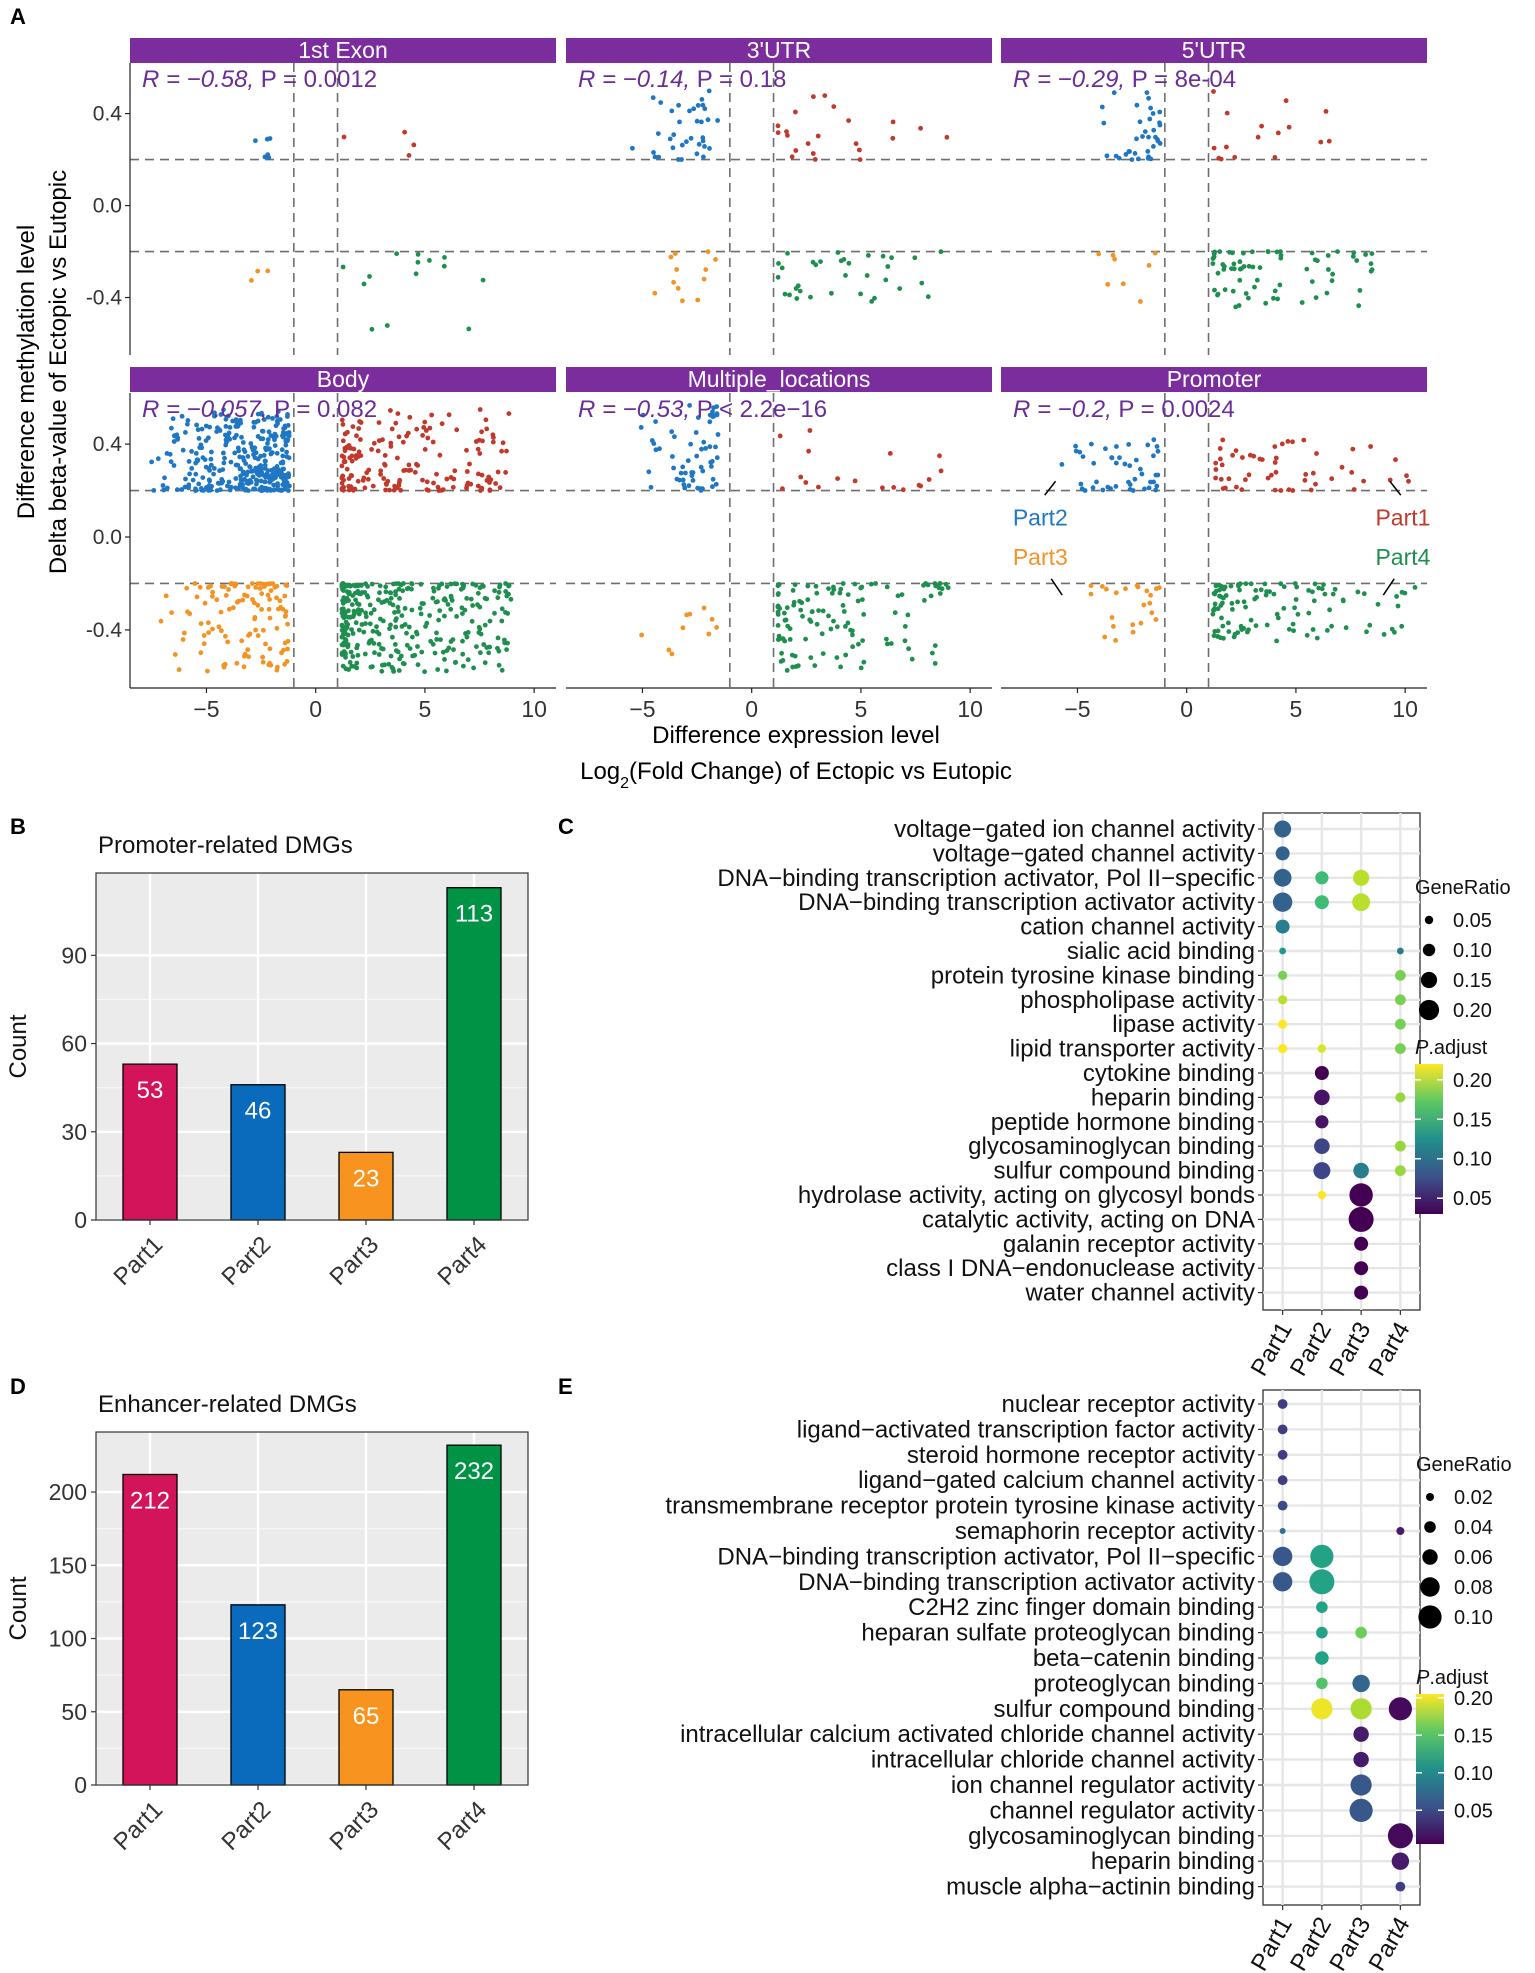  What do you see at coordinates (1056, 1480) in the screenshot?
I see `term-label: ligand−gated calcium channel activity` at bounding box center [1056, 1480].